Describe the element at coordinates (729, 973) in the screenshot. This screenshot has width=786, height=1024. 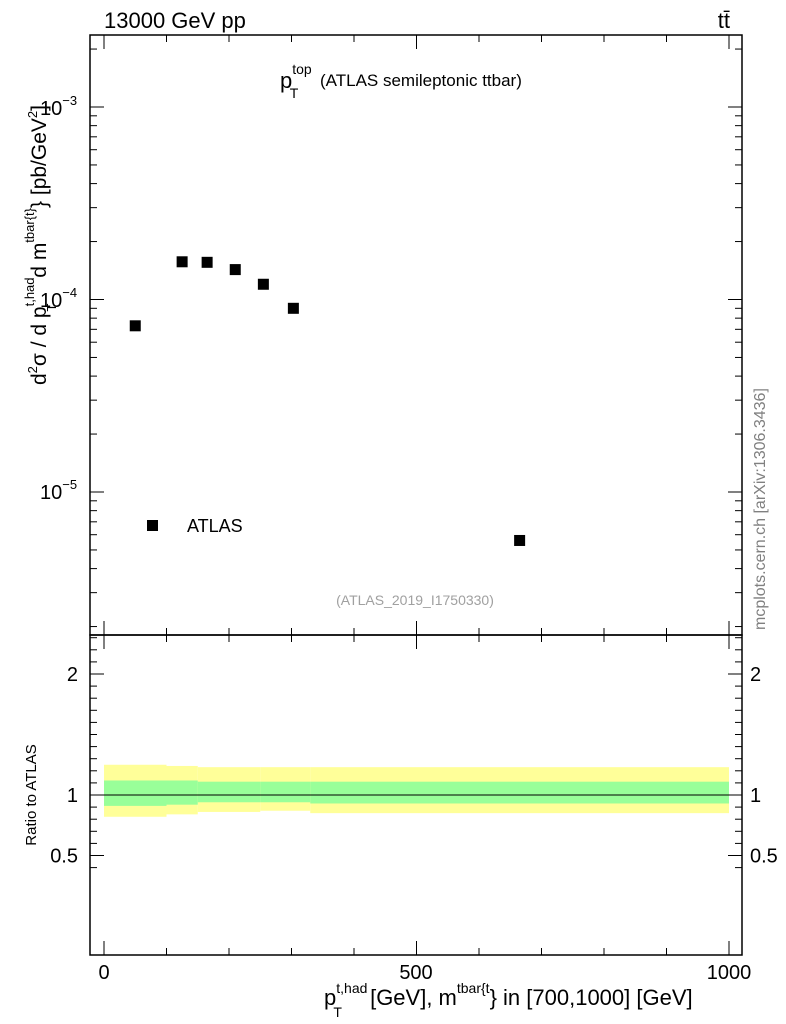
I see `xtick-label-1000: 1000` at that location.